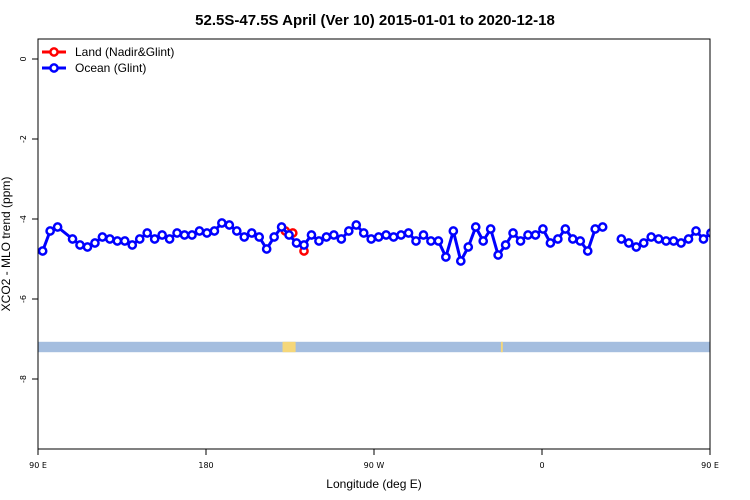 This screenshot has height=500, width=750. What do you see at coordinates (541, 465) in the screenshot?
I see `x-tick-label: 0` at bounding box center [541, 465].